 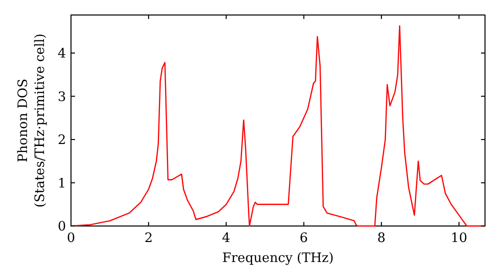 I want to click on x-axis-title: Frequency (THz), so click(x=278, y=258).